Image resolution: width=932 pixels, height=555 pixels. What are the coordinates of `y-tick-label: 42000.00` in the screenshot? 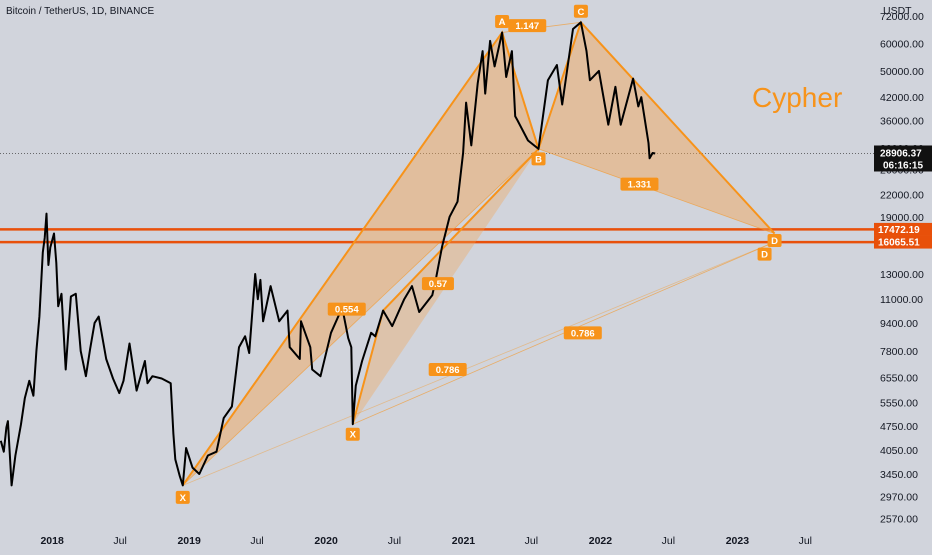 It's located at (902, 98).